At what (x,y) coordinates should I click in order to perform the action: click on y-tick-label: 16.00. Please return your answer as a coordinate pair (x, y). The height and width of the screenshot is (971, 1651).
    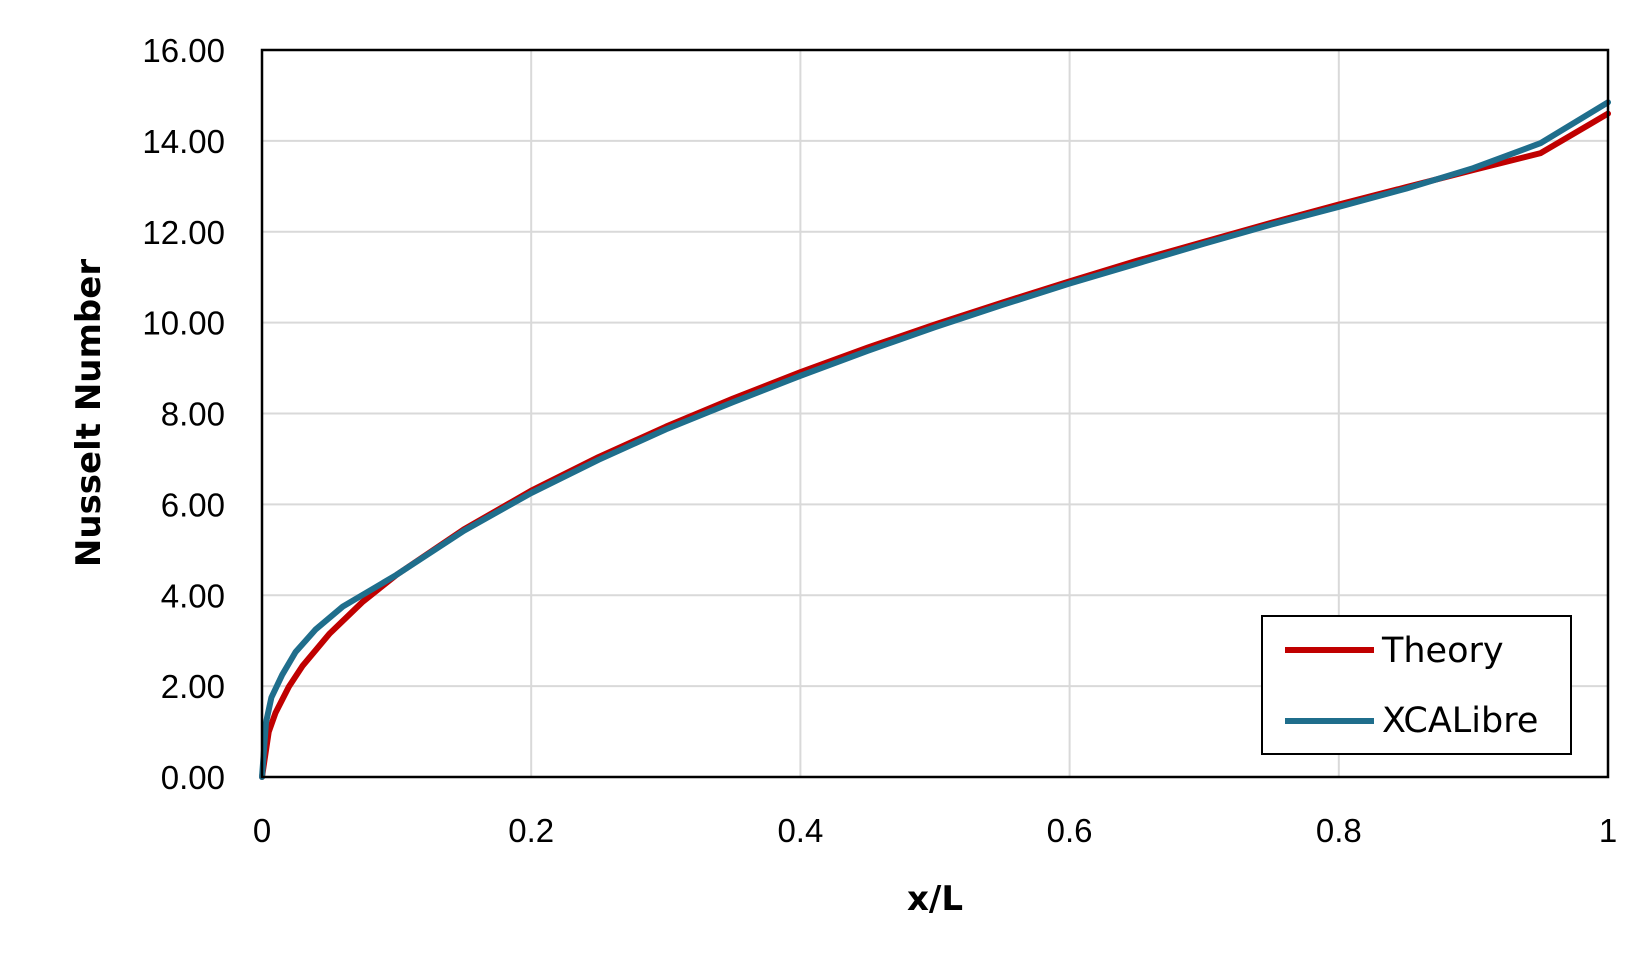
    Looking at the image, I should click on (183, 50).